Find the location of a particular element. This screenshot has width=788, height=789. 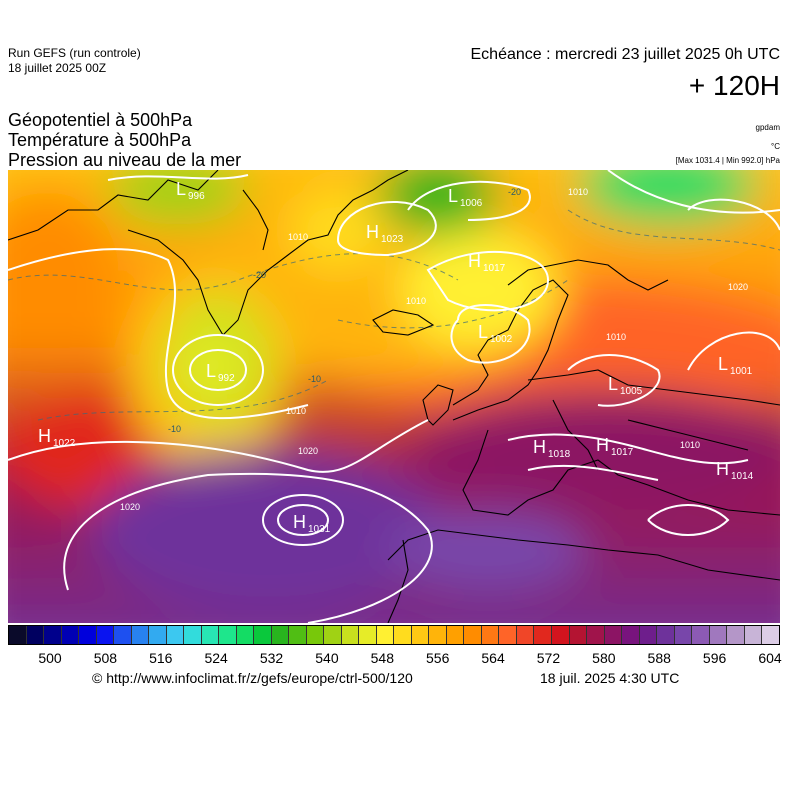

color-scale-tick: 588 is located at coordinates (659, 658).